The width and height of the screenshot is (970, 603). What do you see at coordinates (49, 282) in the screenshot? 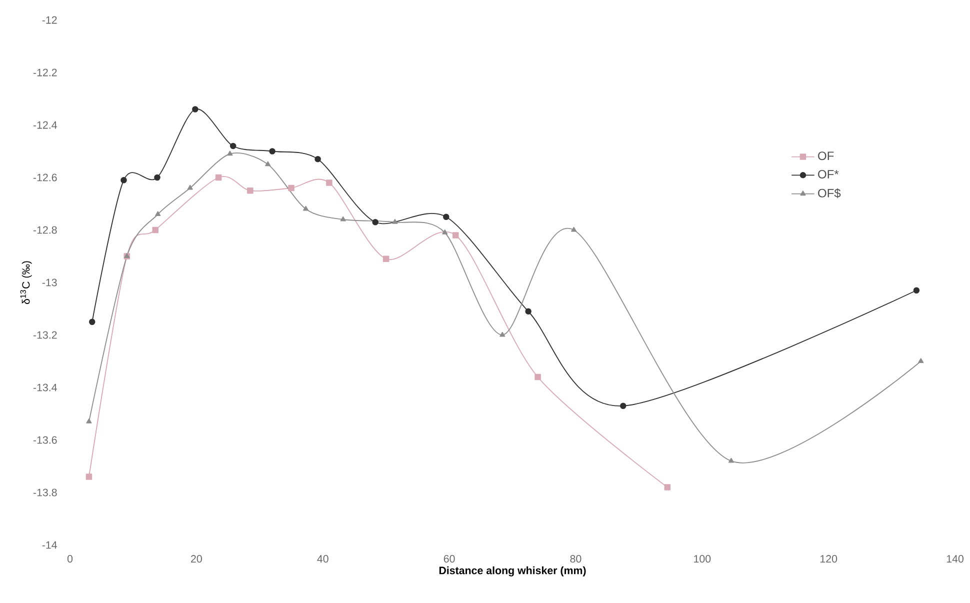
I see `y-tick-label: -13` at bounding box center [49, 282].